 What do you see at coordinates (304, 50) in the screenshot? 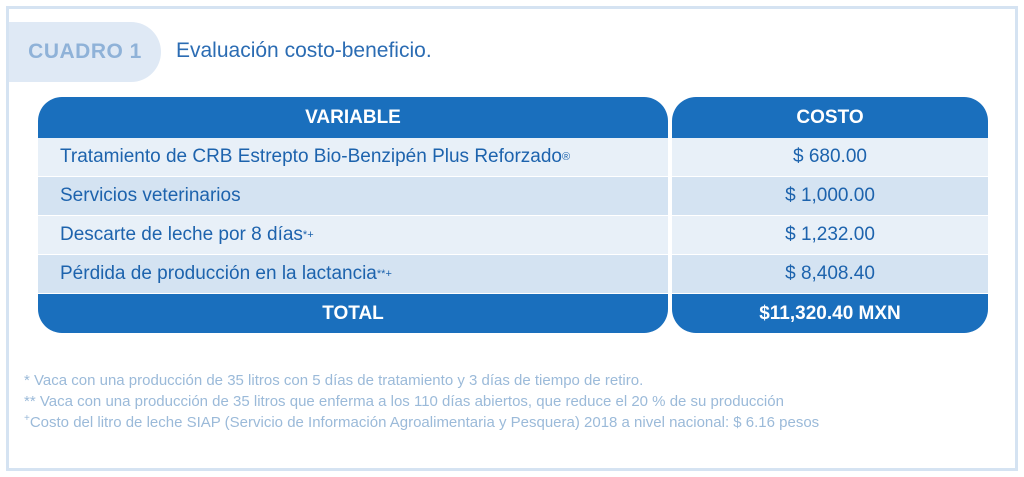
I see `table-title: Evaluación costo-beneficio.` at bounding box center [304, 50].